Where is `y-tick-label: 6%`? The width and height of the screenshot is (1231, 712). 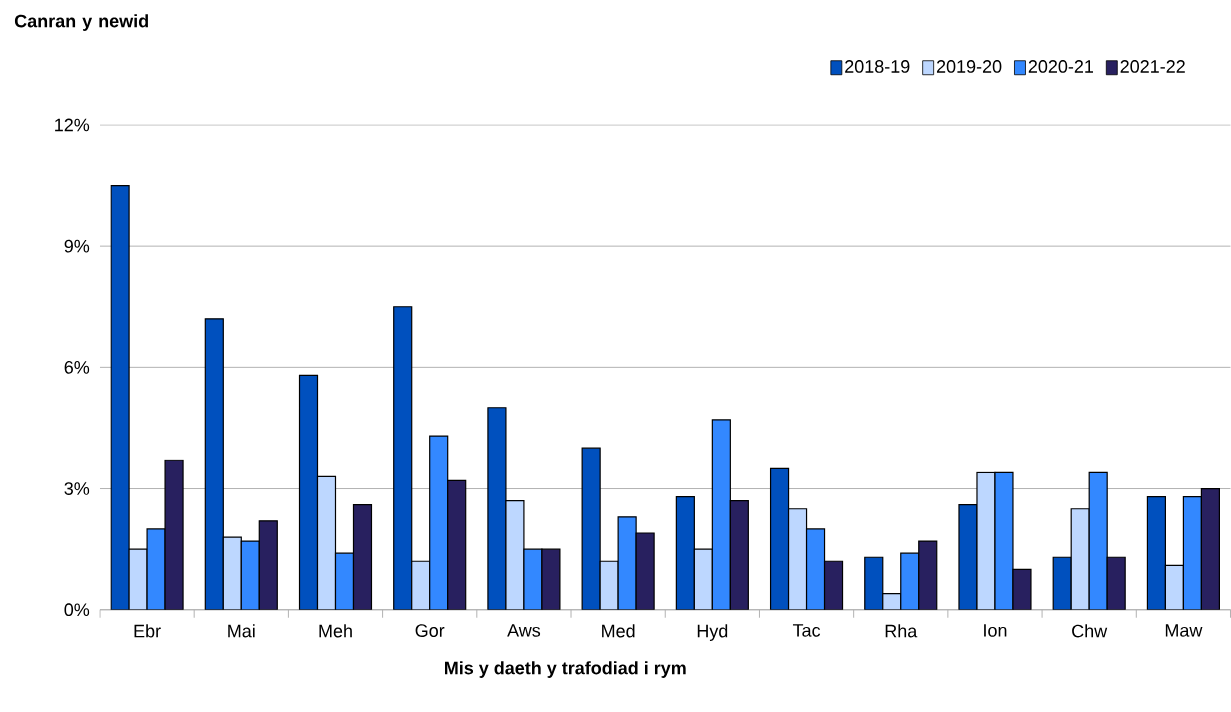 y-tick-label: 6% is located at coordinates (77, 367).